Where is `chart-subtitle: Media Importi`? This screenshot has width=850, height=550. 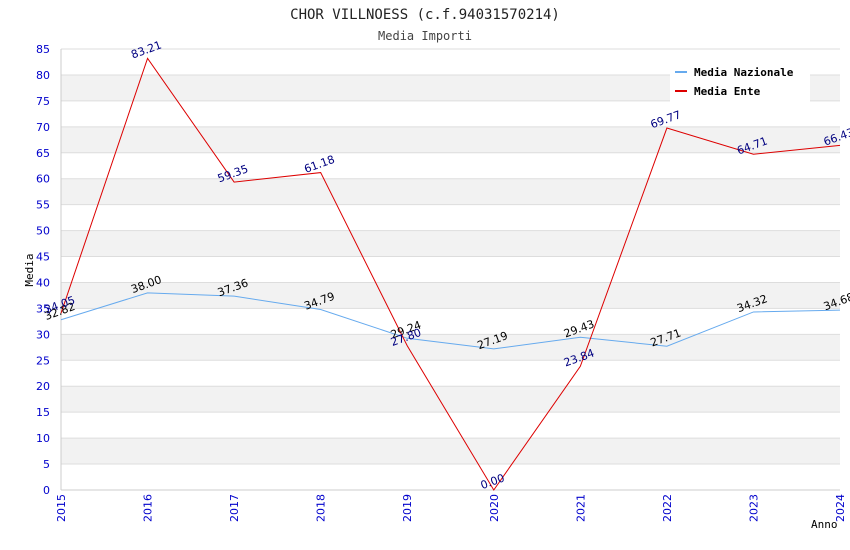 chart-subtitle: Media Importi is located at coordinates (425, 36).